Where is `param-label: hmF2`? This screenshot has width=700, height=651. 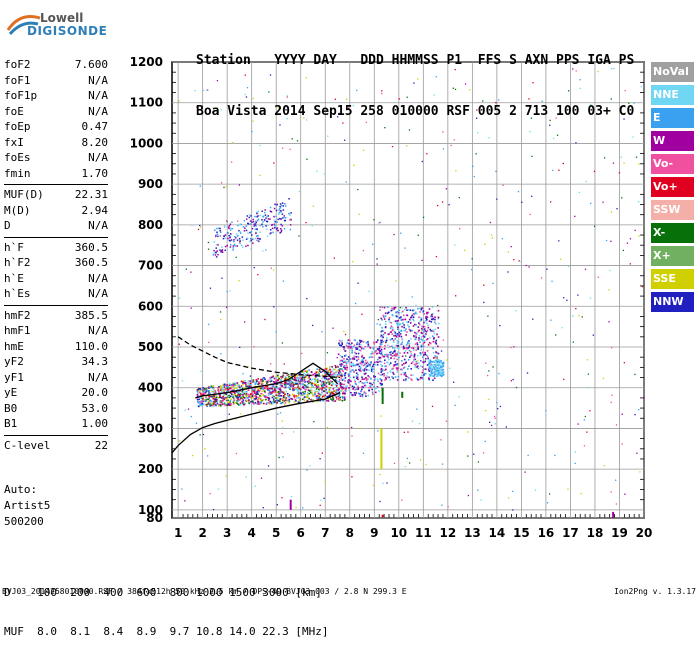 param-label: hmF2 is located at coordinates (17, 315).